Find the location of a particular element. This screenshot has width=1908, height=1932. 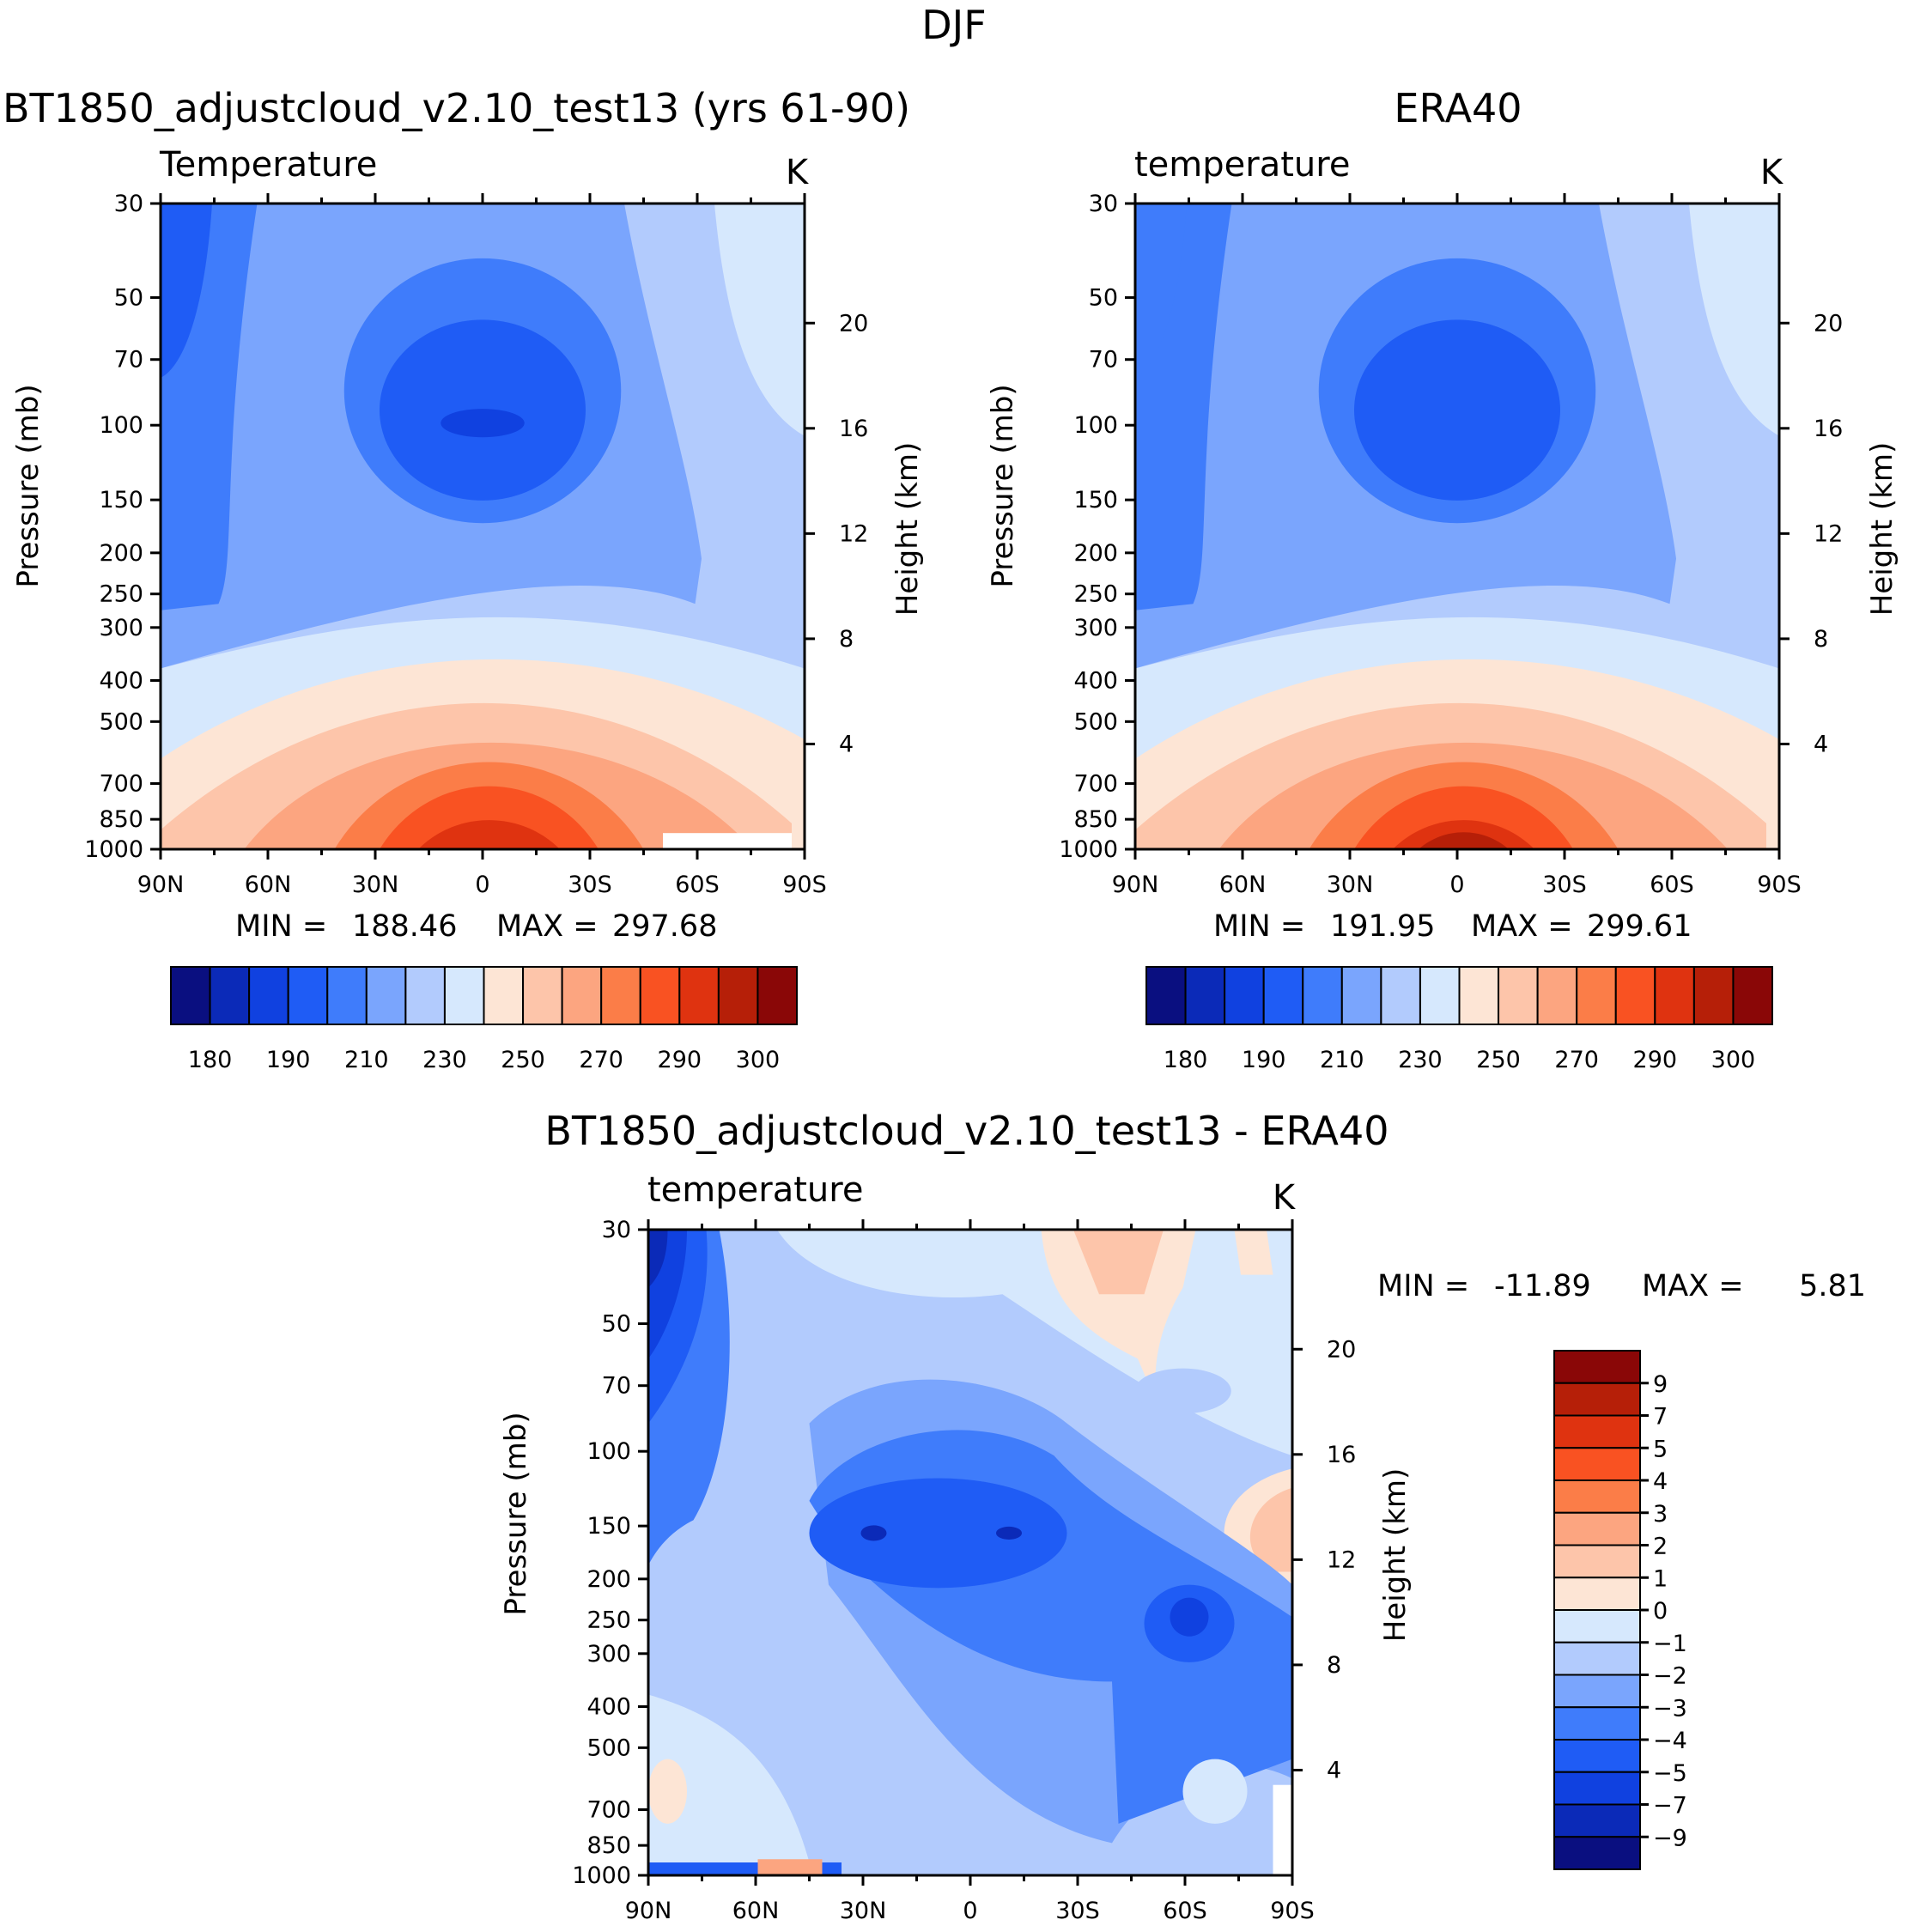

max-value: 5.81 is located at coordinates (1832, 1286).